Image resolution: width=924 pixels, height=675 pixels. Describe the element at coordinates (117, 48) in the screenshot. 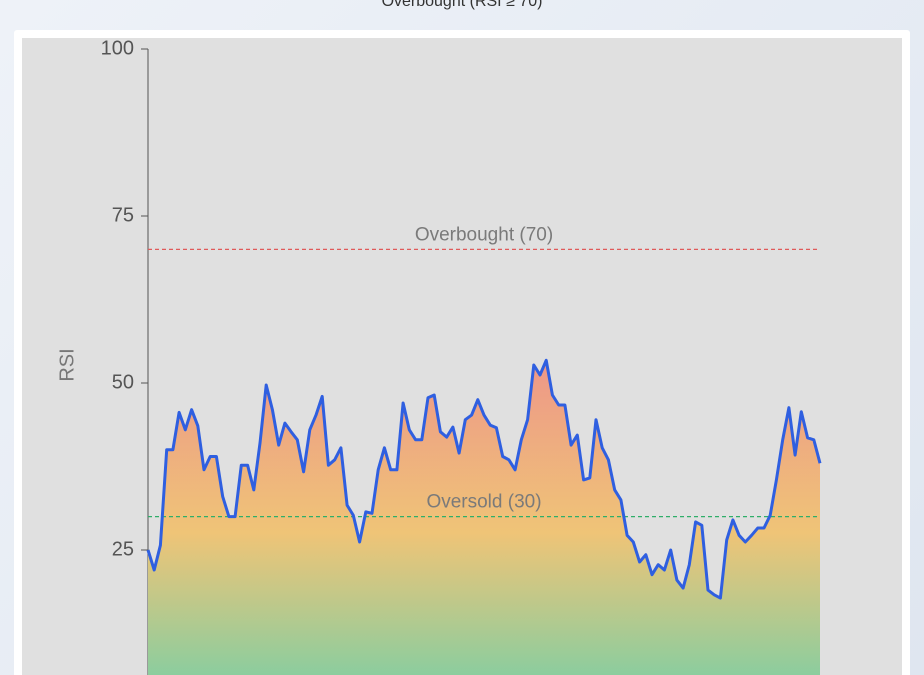

I see `y-tick-label: 100` at that location.